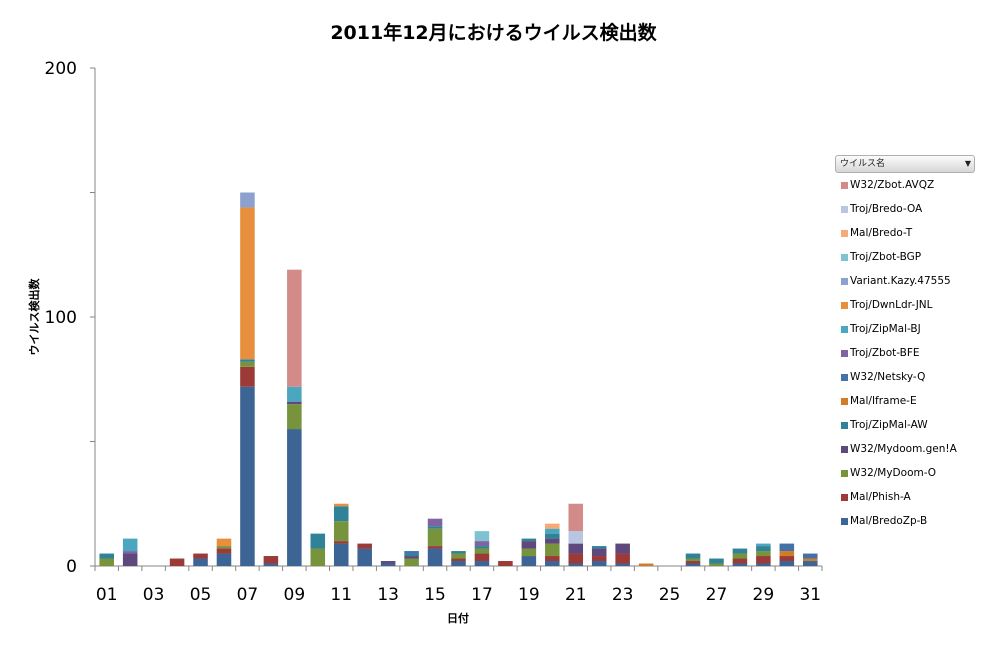  What do you see at coordinates (886, 209) in the screenshot?
I see `legend-label: Troj/Bredo-OA` at bounding box center [886, 209].